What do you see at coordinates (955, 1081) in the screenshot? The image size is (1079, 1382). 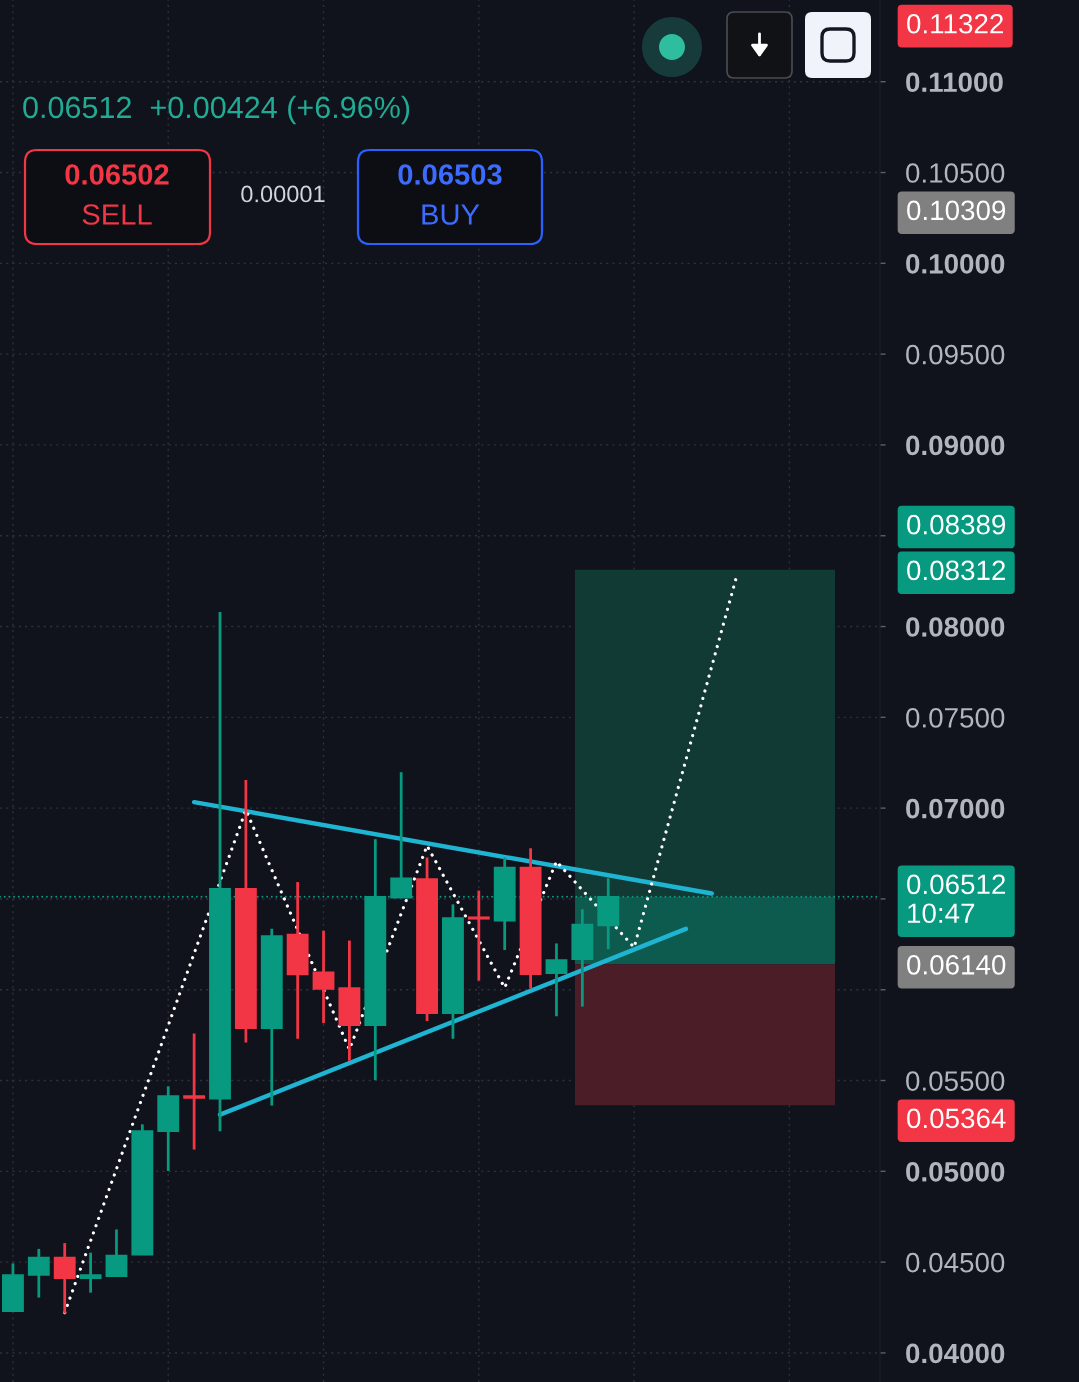 I see `y-tick-label: 0.05500` at bounding box center [955, 1081].